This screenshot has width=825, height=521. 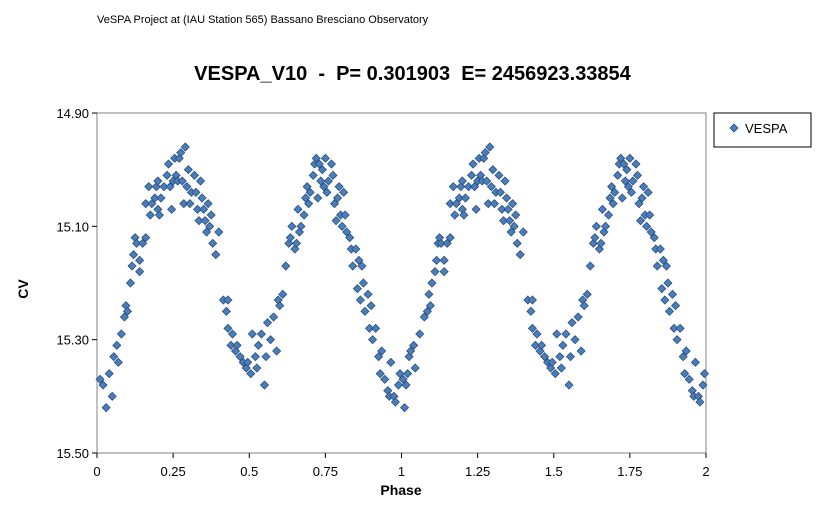 What do you see at coordinates (72, 453) in the screenshot?
I see `y-tick-label: 15.50` at bounding box center [72, 453].